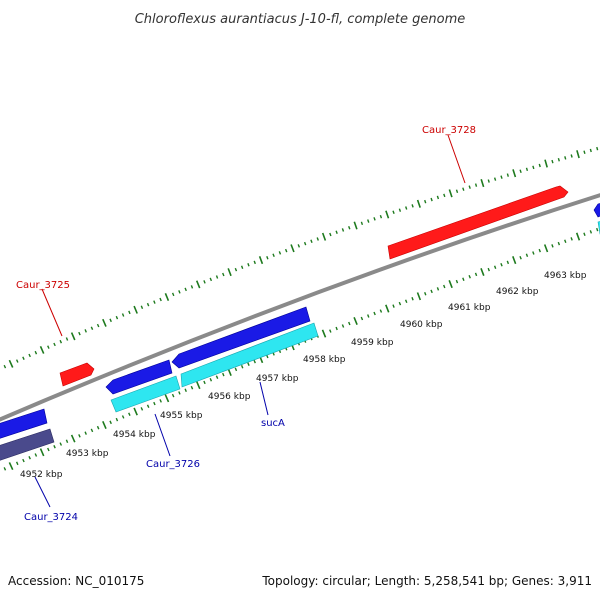 The image size is (600, 600). I want to click on scale-label-4958: 4958 kbp, so click(324, 360).